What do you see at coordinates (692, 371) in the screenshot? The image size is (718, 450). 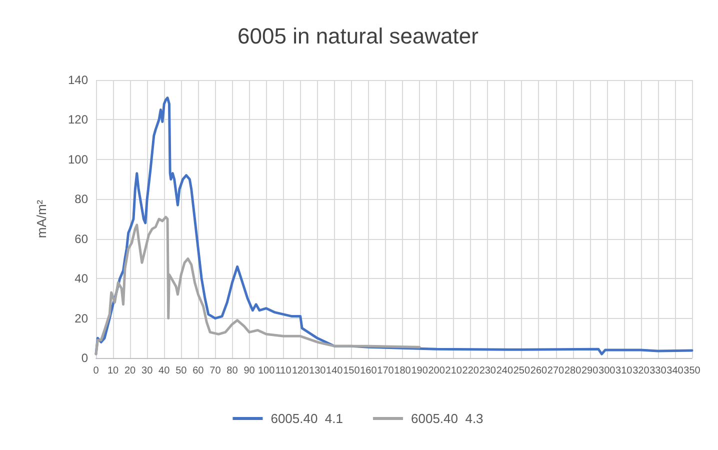 I see `x-tick-label: 350` at bounding box center [692, 371].